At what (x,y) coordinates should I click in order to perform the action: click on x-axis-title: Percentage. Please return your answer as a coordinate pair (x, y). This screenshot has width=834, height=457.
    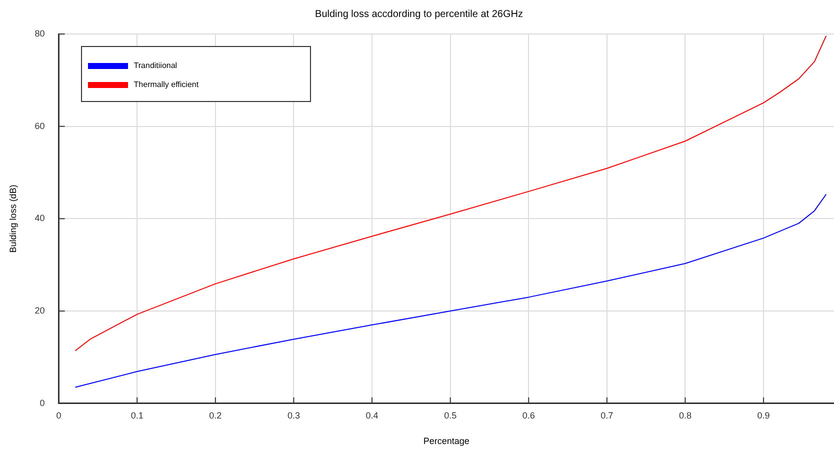
    Looking at the image, I should click on (446, 441).